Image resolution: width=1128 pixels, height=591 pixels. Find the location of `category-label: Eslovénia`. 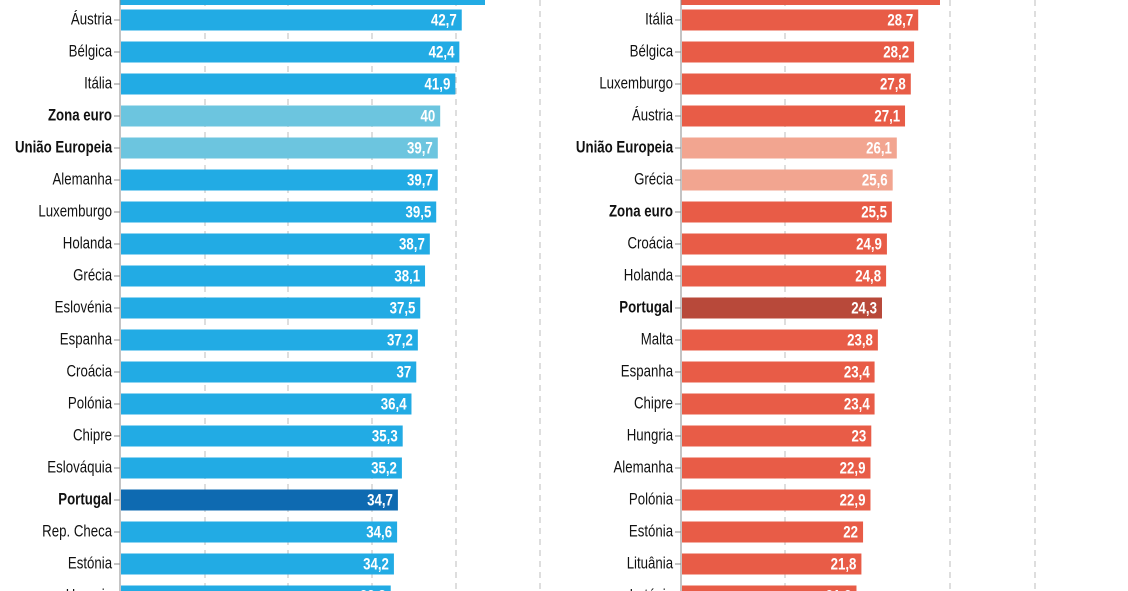

category-label: Eslovénia is located at coordinates (84, 307).